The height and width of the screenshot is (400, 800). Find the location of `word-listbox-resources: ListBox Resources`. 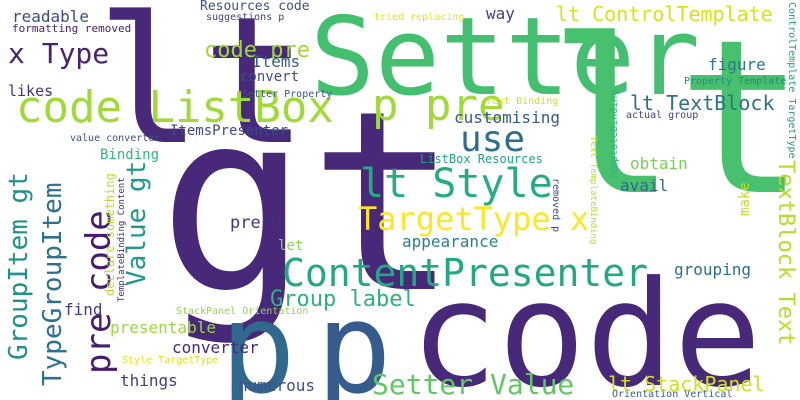

word-listbox-resources: ListBox Resources is located at coordinates (481, 159).